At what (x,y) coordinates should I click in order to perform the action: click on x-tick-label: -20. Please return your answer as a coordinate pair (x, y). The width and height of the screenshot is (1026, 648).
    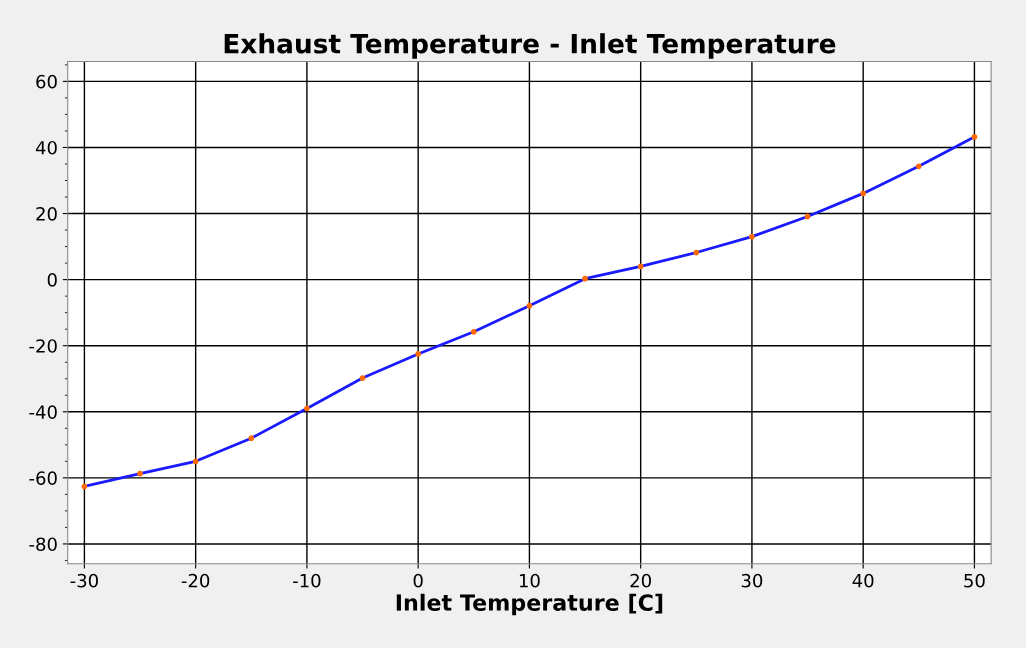
    Looking at the image, I should click on (195, 580).